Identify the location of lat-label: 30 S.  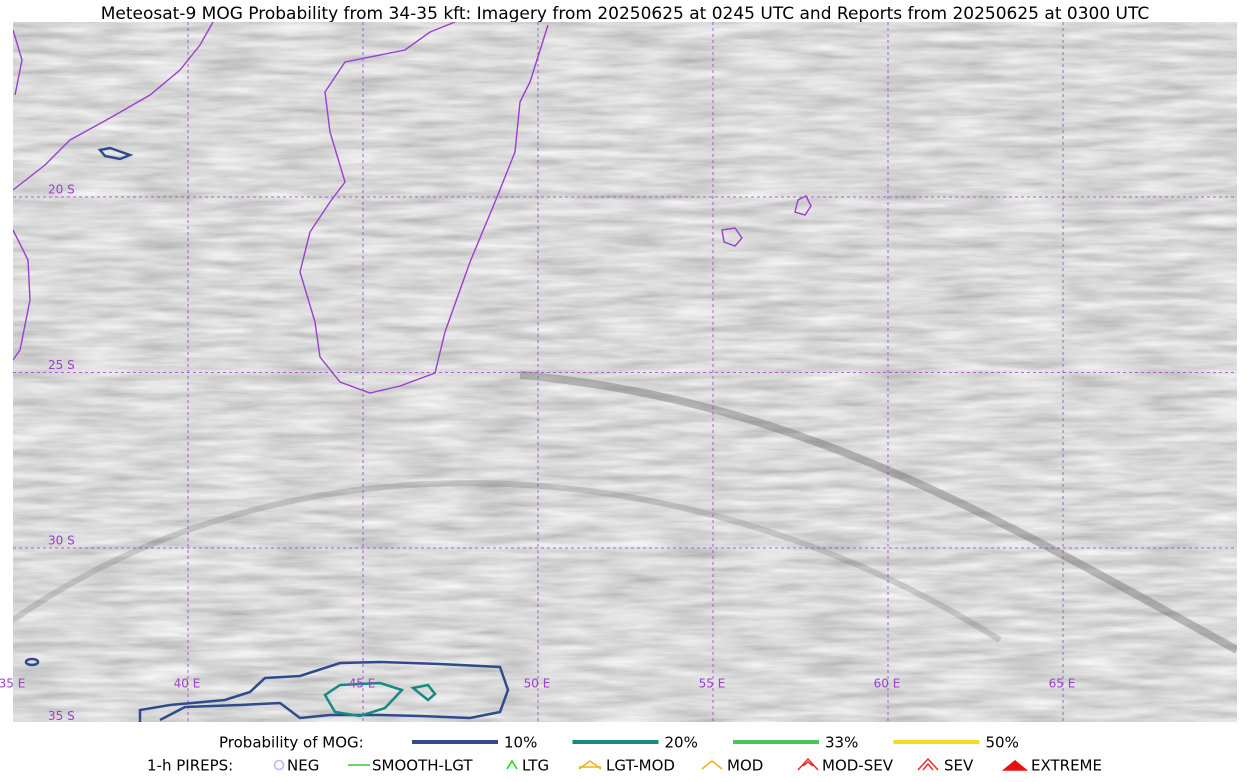
(61, 541).